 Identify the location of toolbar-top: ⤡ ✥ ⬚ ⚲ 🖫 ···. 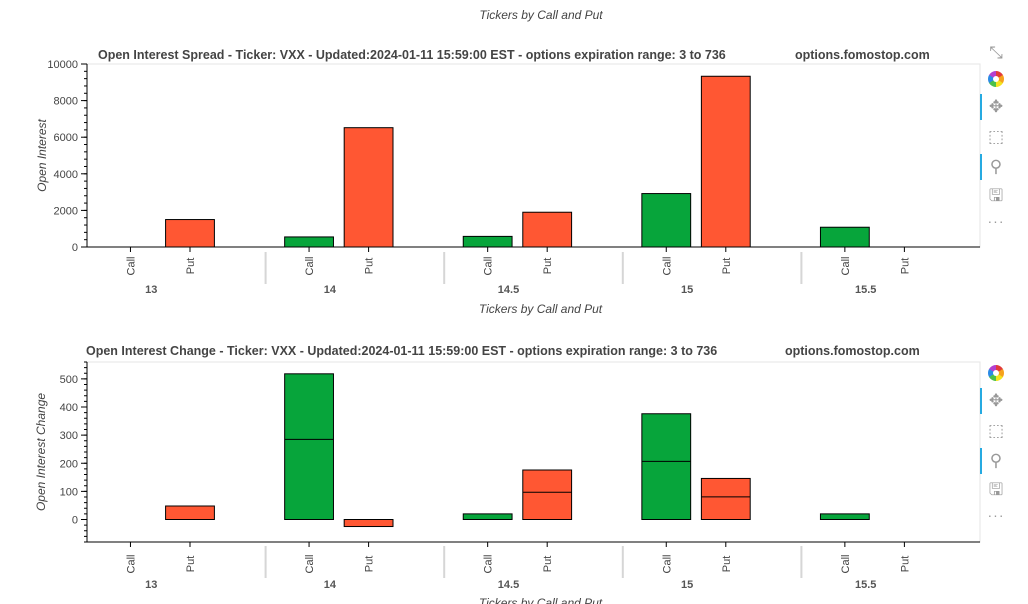
(995, 135).